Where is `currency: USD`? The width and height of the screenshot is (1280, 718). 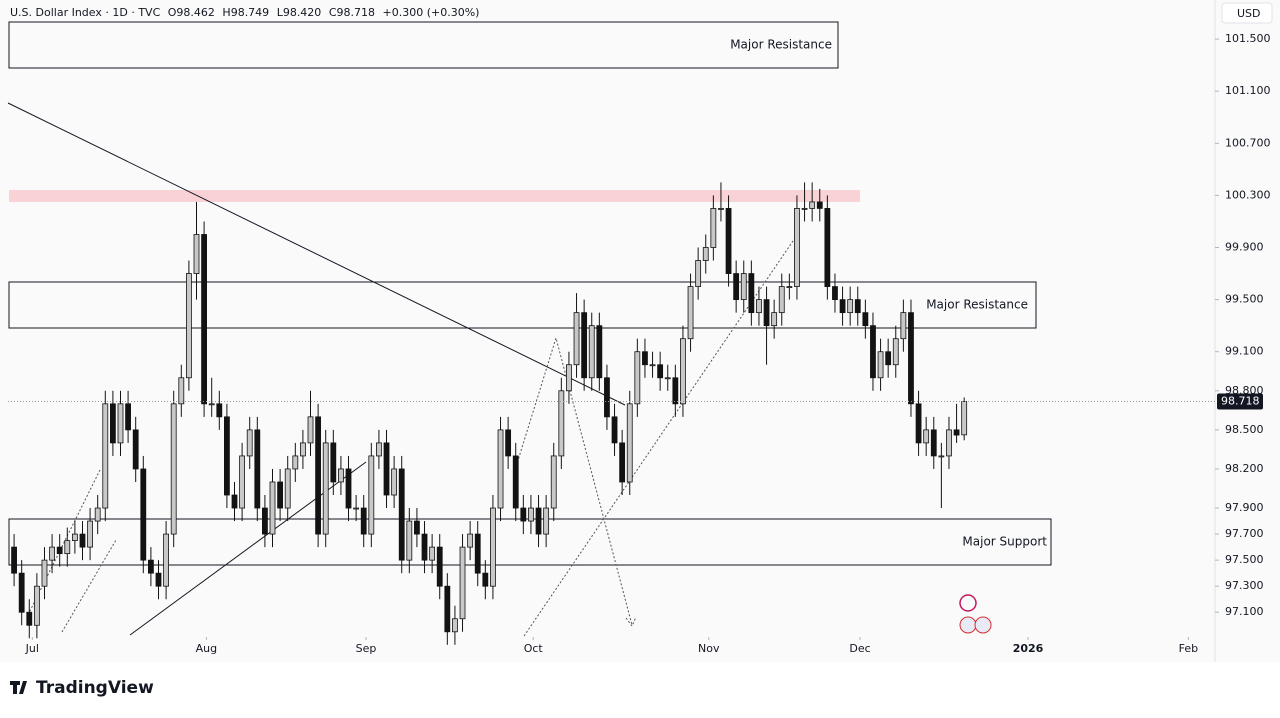
currency: USD is located at coordinates (1249, 13).